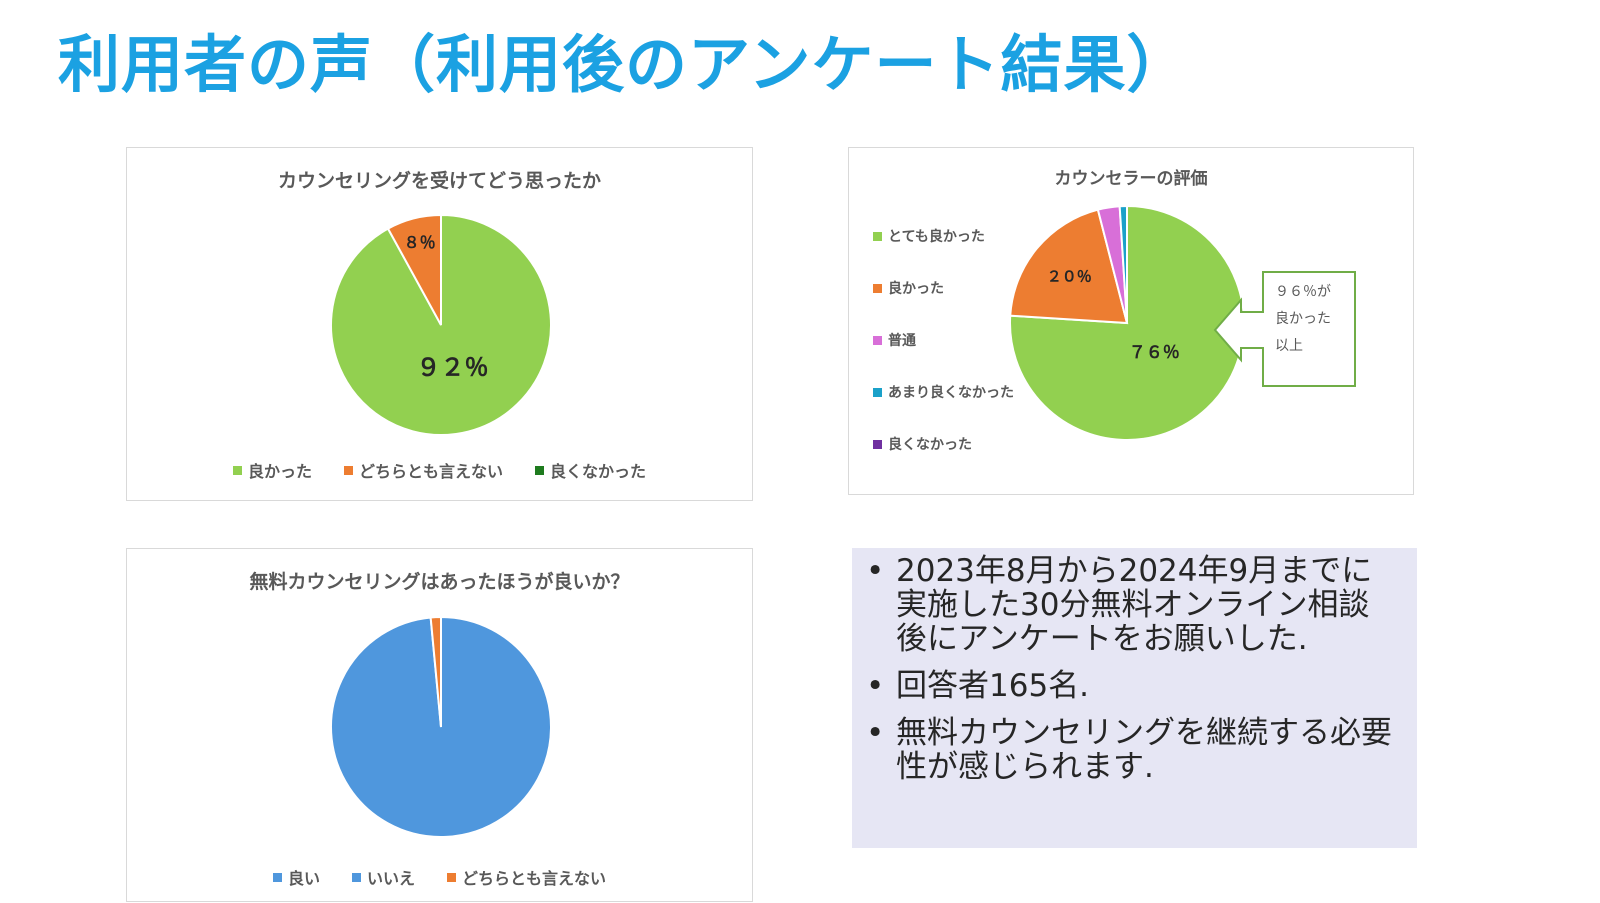  I want to click on legend-label: 良い, so click(303, 878).